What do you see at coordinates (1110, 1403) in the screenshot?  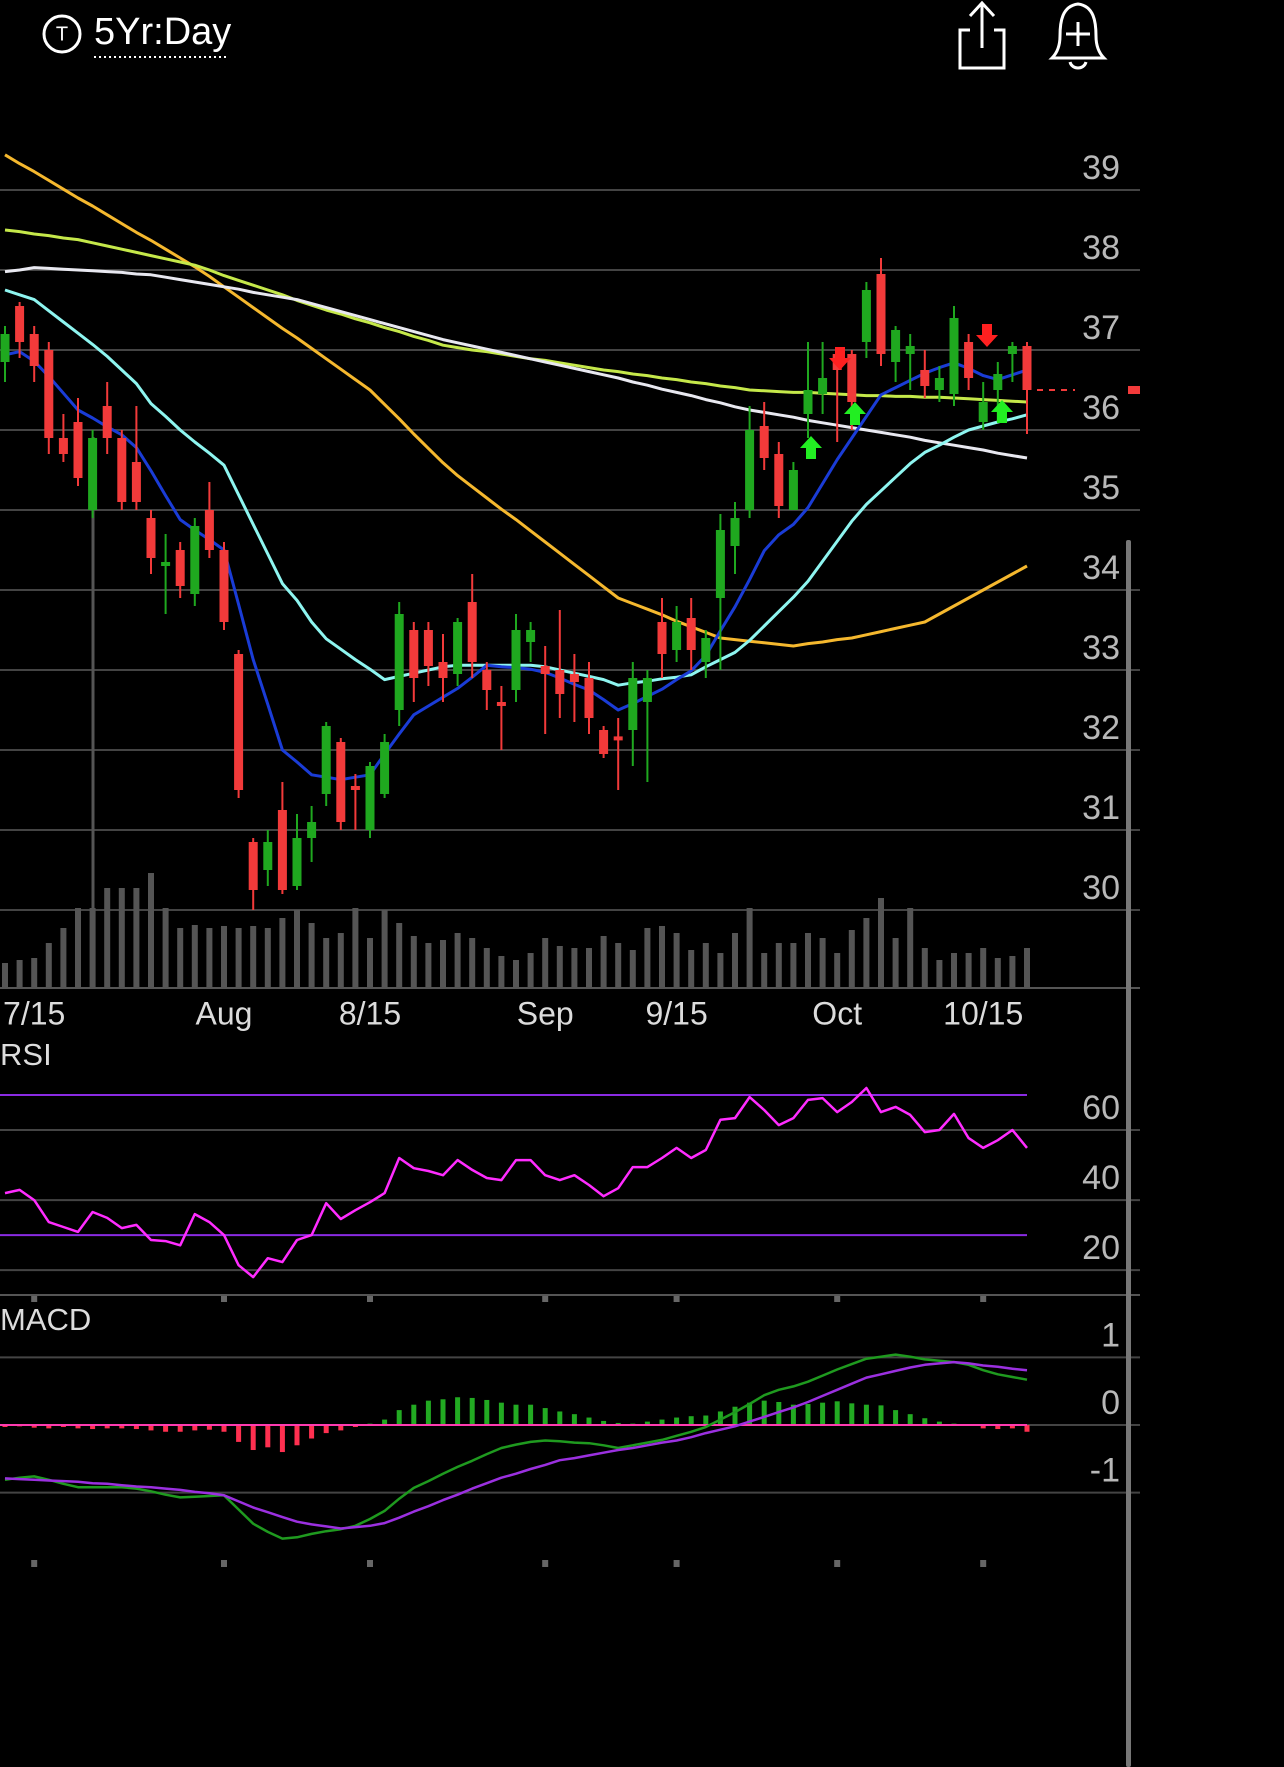 I see `y-tick-label: 0` at bounding box center [1110, 1403].